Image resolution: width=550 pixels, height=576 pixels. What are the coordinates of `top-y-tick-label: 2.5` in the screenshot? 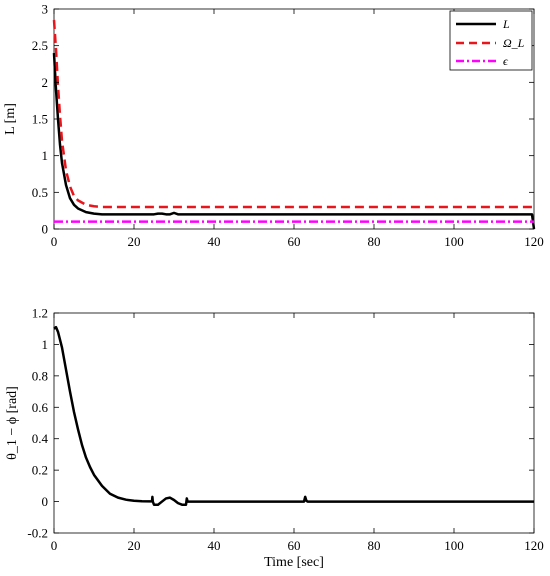 It's located at (40, 45).